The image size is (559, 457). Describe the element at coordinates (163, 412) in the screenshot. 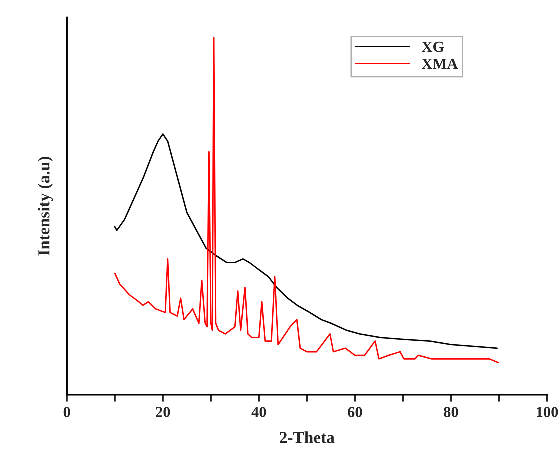

I see `x-tick-label: 20` at that location.